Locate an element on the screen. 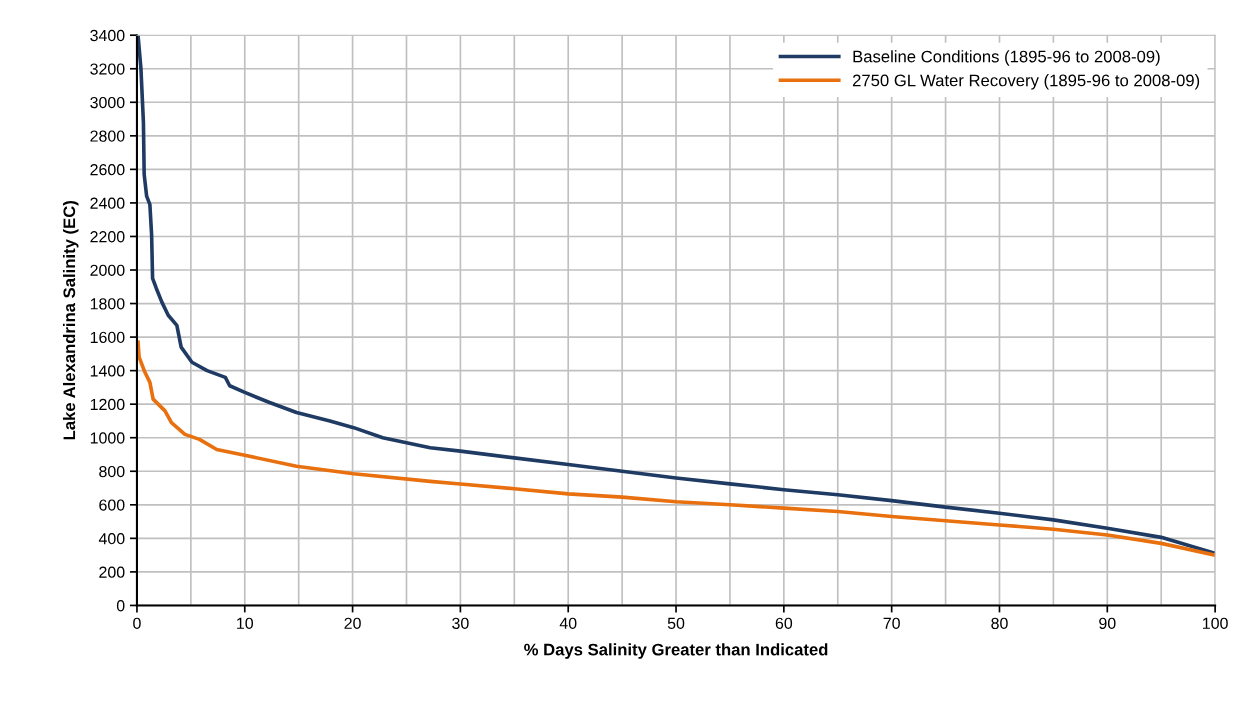 The image size is (1245, 704). y-tick-label: 3000 is located at coordinates (107, 102).